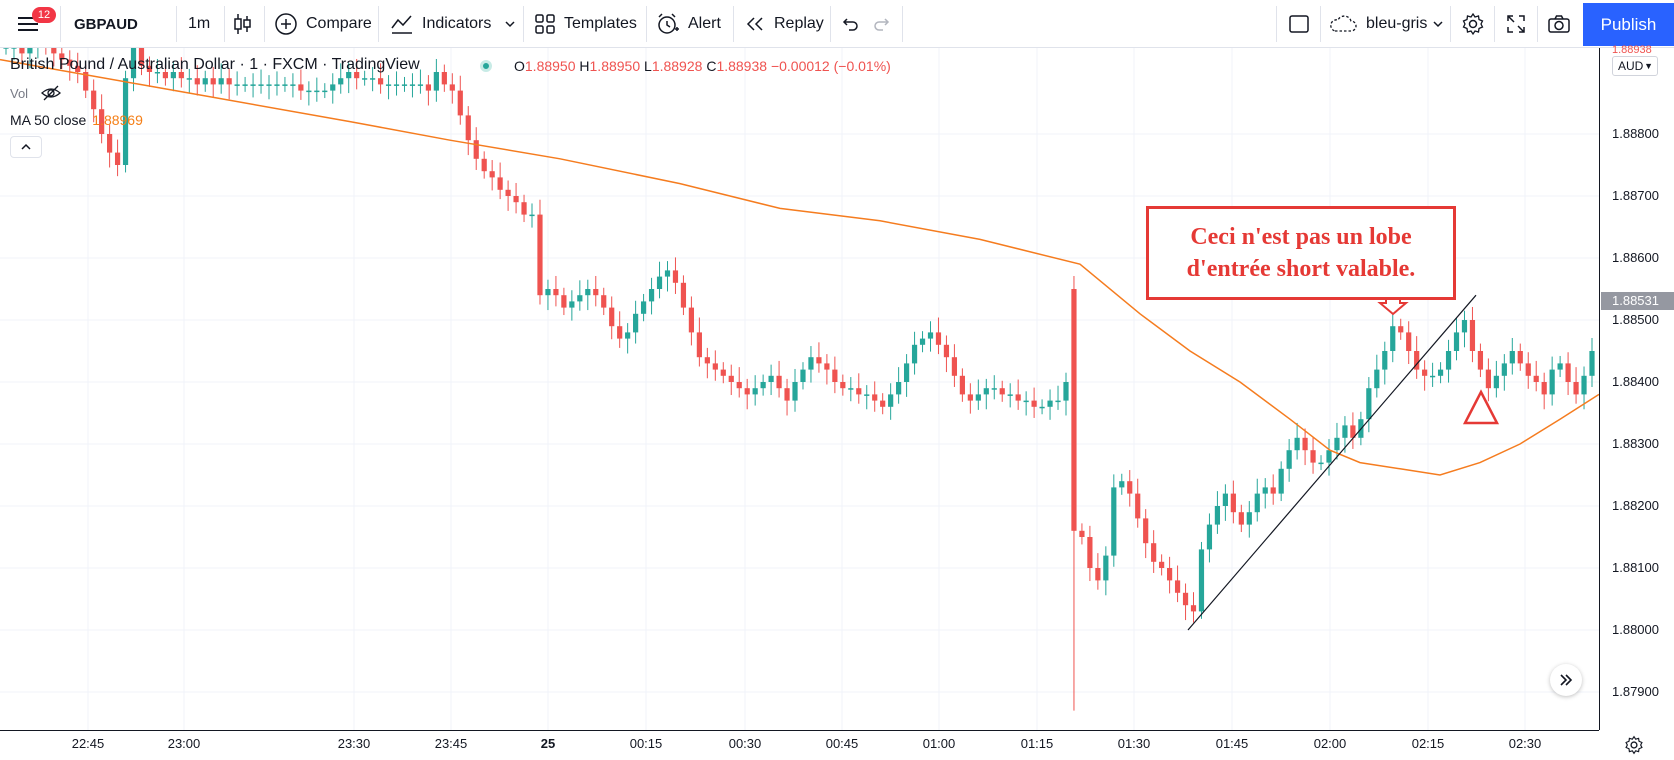 This screenshot has width=1674, height=760. Describe the element at coordinates (286, 24) in the screenshot. I see `plus-circle-icon` at that location.